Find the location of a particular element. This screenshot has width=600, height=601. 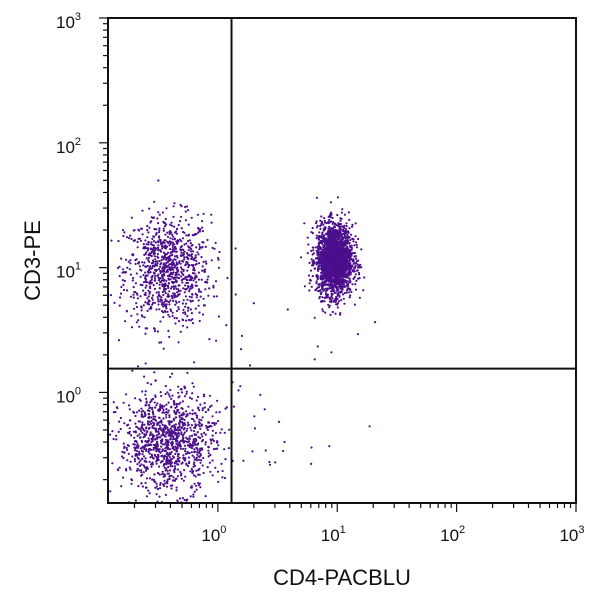

y-tick-label: 103 is located at coordinates (68, 21).